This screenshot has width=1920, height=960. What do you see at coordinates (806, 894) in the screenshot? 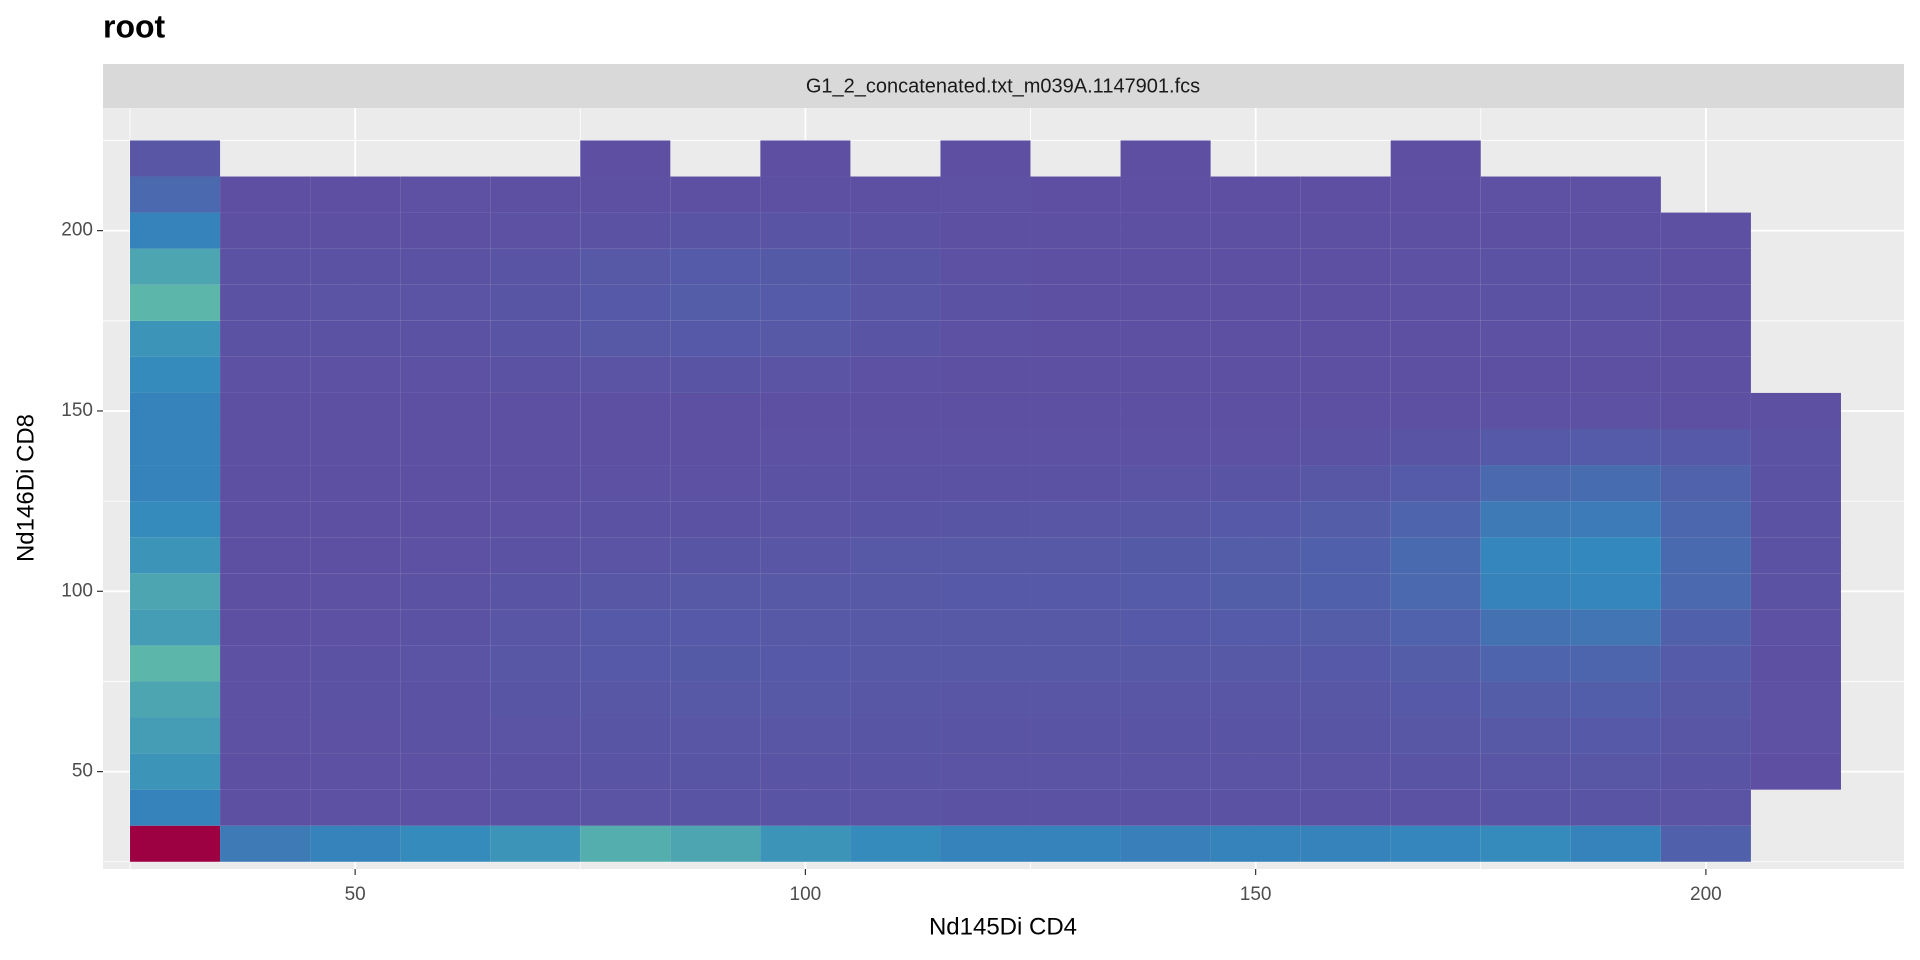
I see `x-tick-label: 100` at bounding box center [806, 894].